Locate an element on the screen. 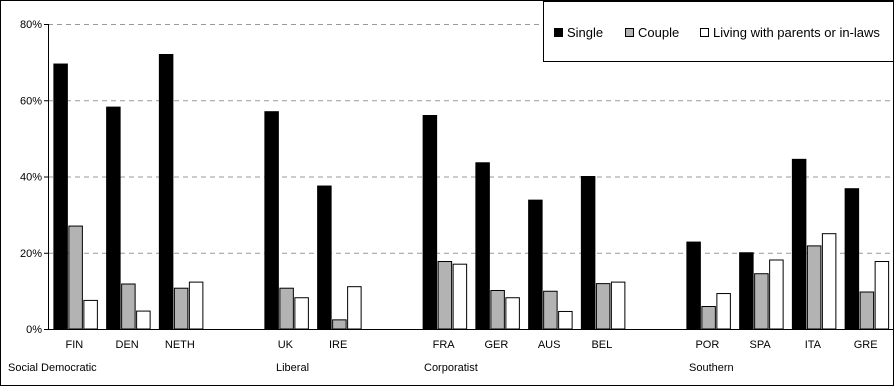 The height and width of the screenshot is (386, 894). bar-gre-living-with-parents-or-in-laws is located at coordinates (882, 295).